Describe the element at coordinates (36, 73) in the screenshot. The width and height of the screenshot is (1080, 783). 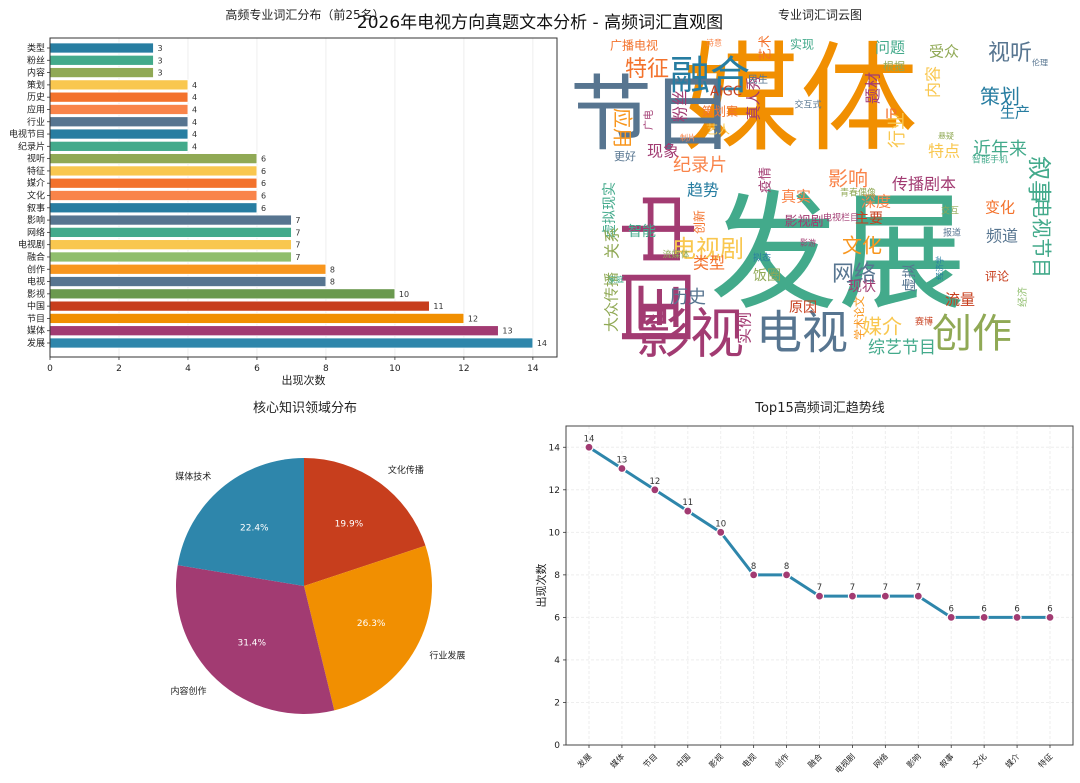
I see `y-tick-label: 内容` at that location.